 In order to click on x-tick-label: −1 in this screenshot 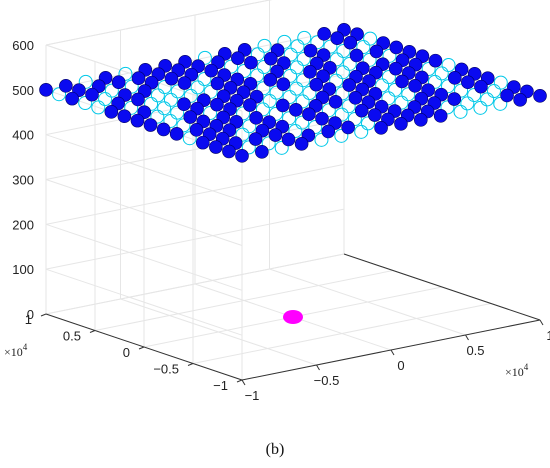, I will do `click(252, 395)`.